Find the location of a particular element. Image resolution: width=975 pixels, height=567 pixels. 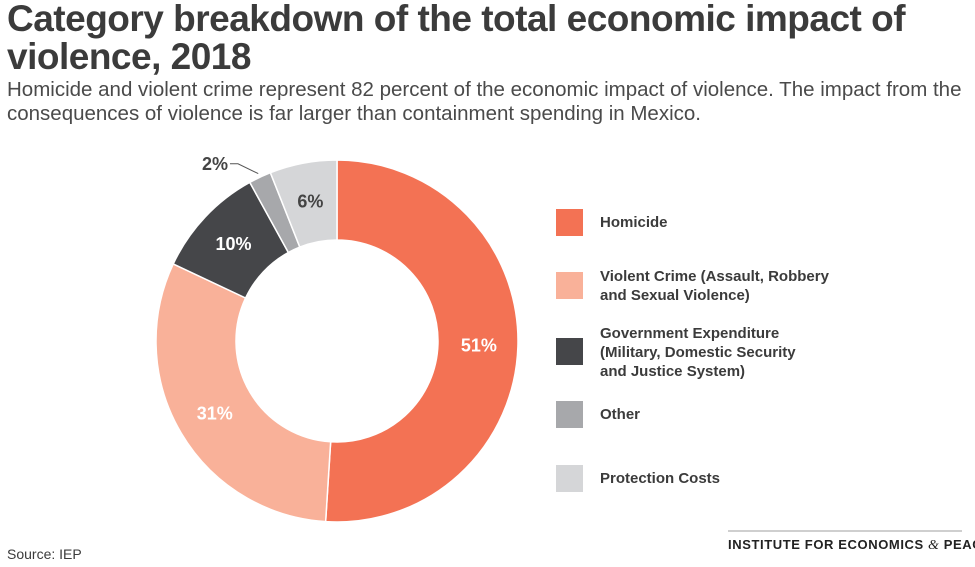

legend-label: Homicide is located at coordinates (634, 222).